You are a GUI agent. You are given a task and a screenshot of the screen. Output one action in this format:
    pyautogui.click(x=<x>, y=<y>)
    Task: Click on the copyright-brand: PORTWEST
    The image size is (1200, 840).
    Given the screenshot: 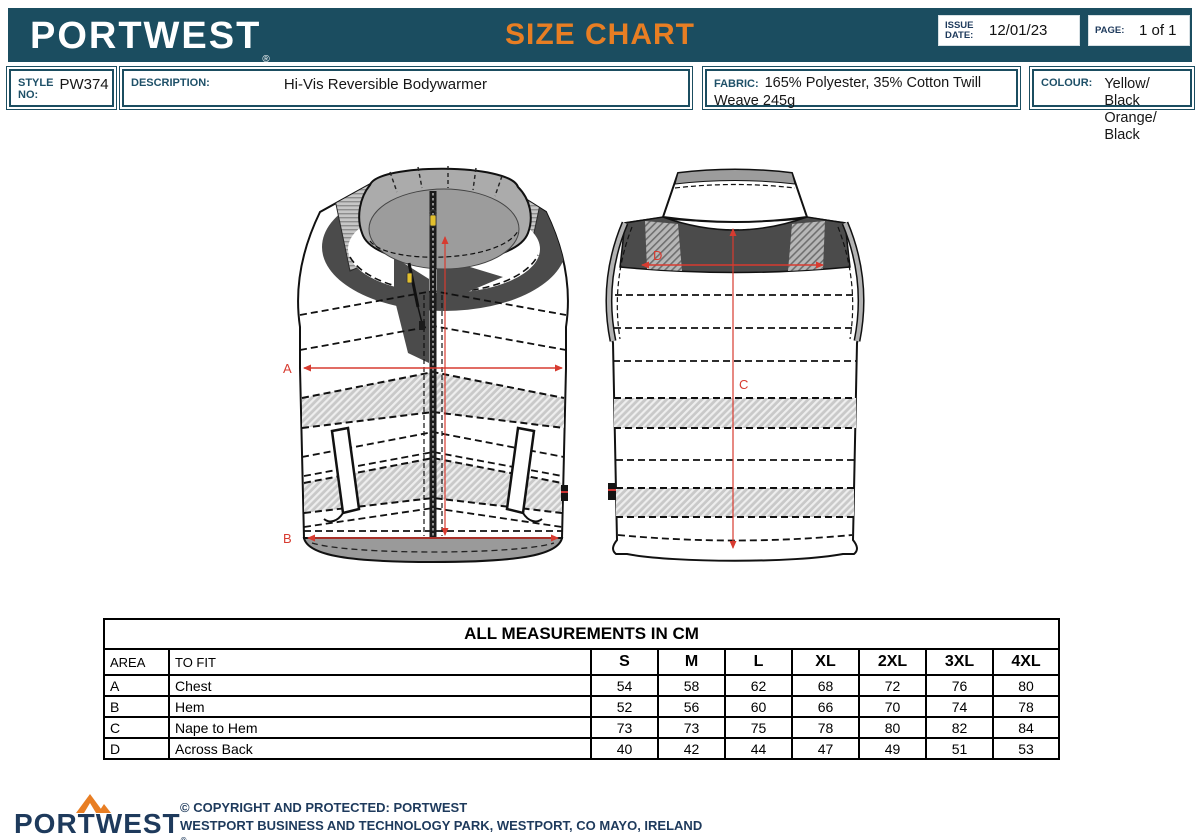 What is the action you would take?
    pyautogui.click(x=430, y=807)
    